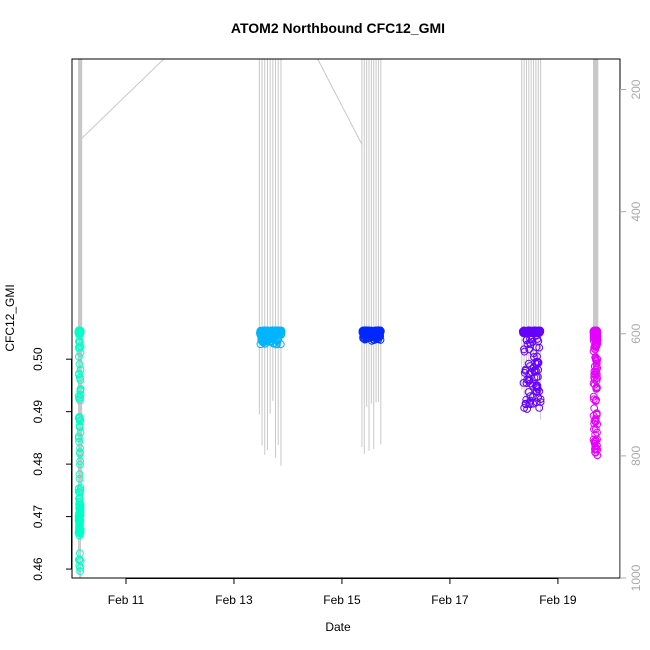 This screenshot has width=650, height=650. What do you see at coordinates (342, 600) in the screenshot?
I see `x-tick-label: Feb 15` at bounding box center [342, 600].